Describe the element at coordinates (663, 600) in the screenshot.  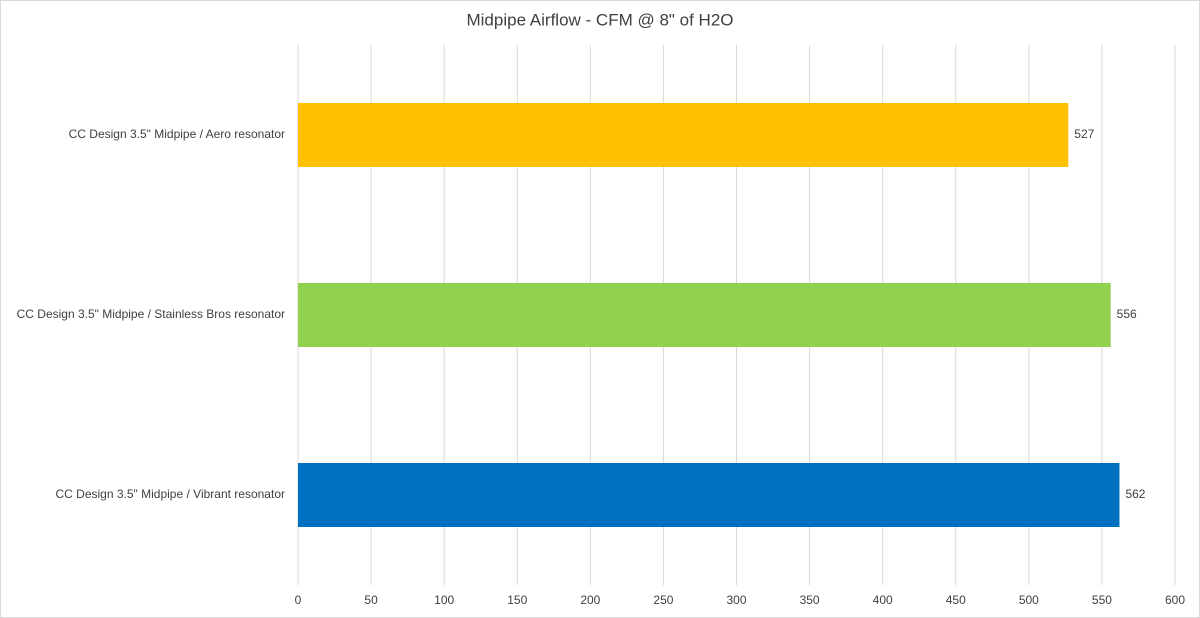
I see `x-tick-label: 250` at that location.